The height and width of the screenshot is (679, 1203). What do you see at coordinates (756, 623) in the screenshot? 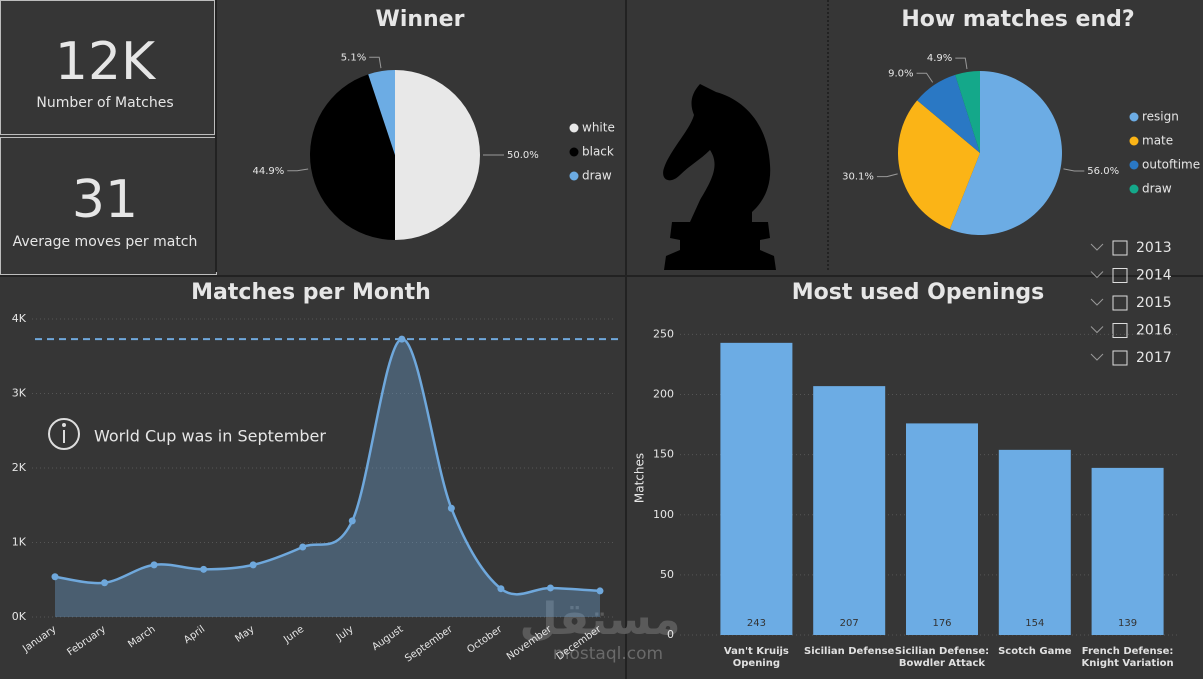
I see `data-label: 243` at bounding box center [756, 623].